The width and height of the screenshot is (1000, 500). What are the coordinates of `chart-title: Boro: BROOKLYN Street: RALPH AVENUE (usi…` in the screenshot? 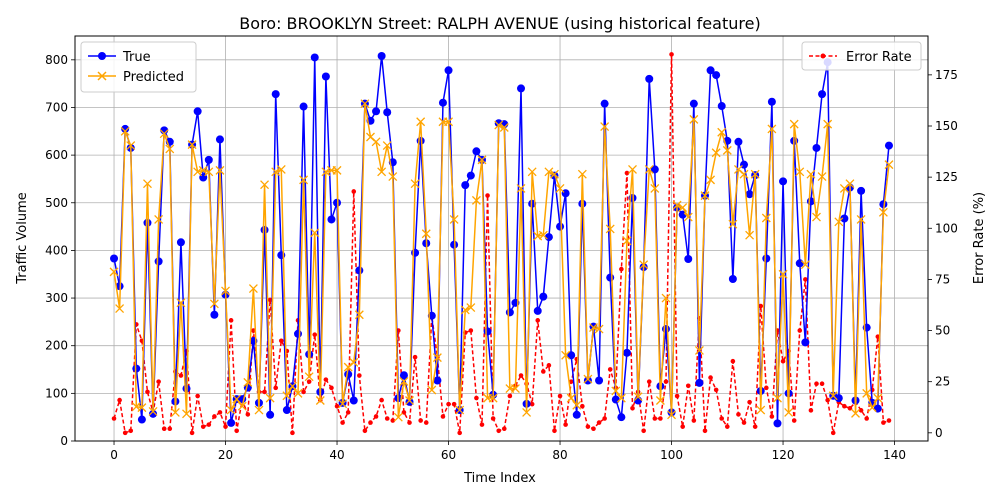 It's located at (499, 23).